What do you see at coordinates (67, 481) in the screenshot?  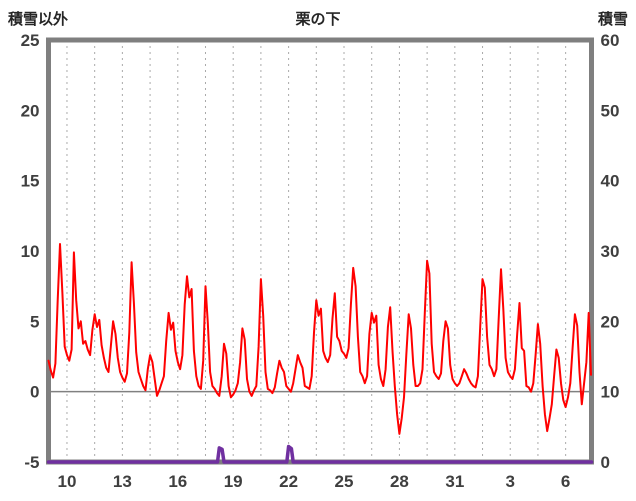 I see `x-tick-label: 10` at bounding box center [67, 481].